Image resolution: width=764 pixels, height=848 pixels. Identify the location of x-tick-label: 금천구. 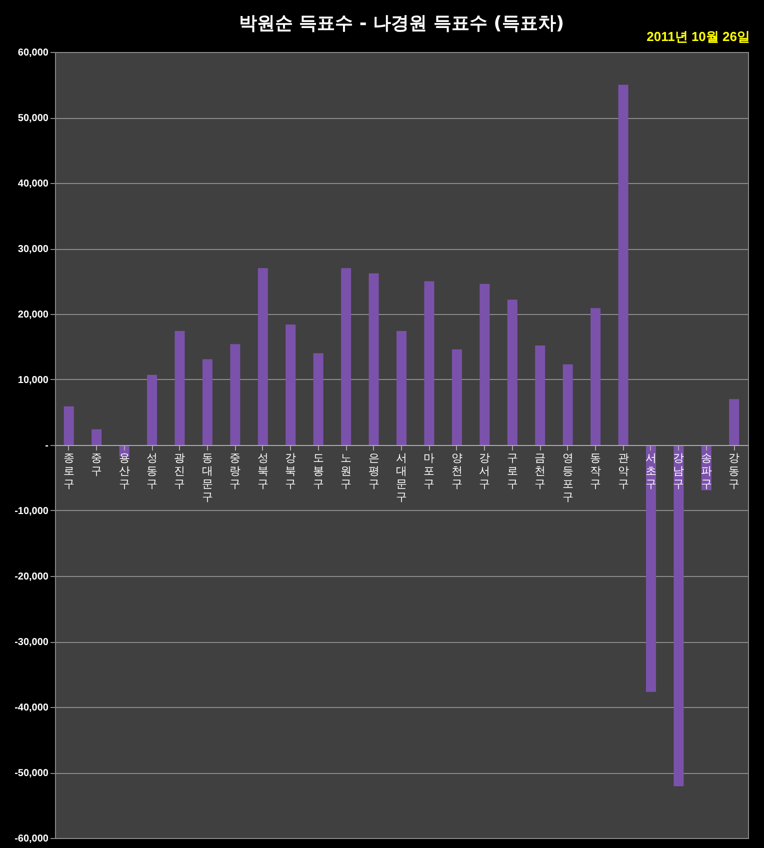
(540, 471).